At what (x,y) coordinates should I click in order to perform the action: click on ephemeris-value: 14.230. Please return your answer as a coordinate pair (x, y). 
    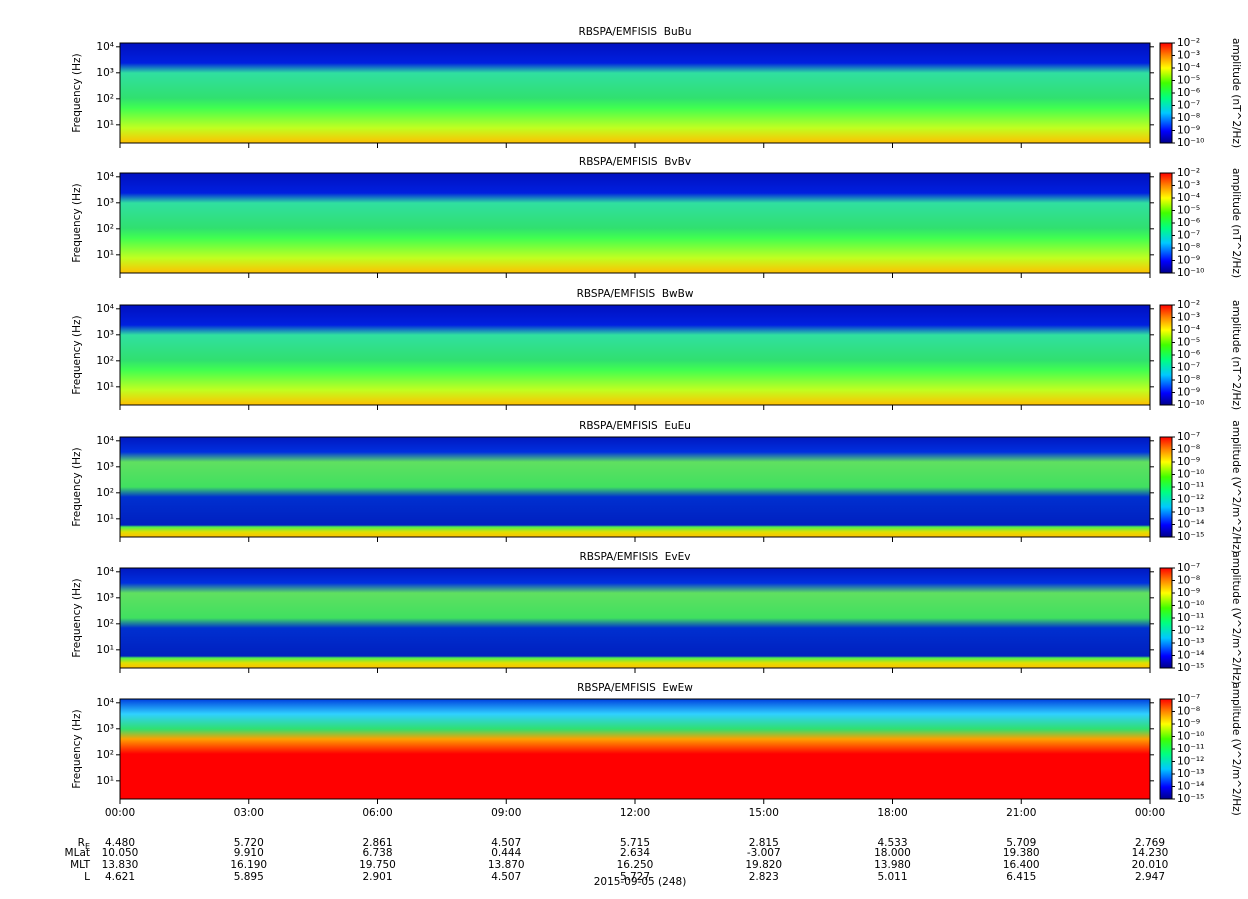
    Looking at the image, I should click on (1150, 853).